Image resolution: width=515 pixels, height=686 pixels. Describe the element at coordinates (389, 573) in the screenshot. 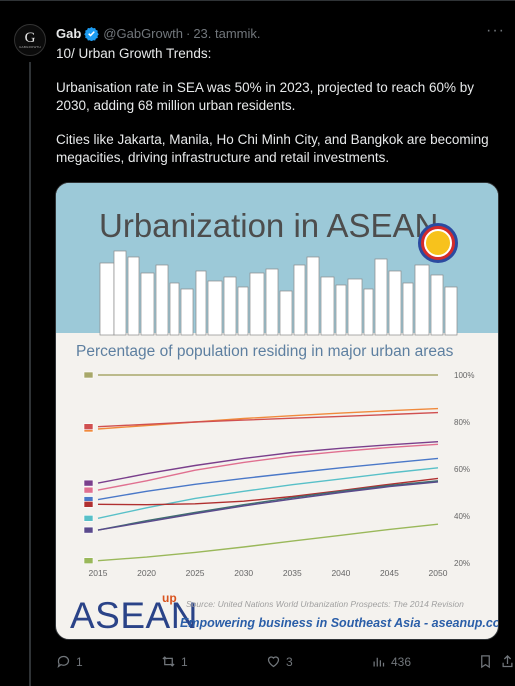

I see `x-tick-label: 2045` at that location.